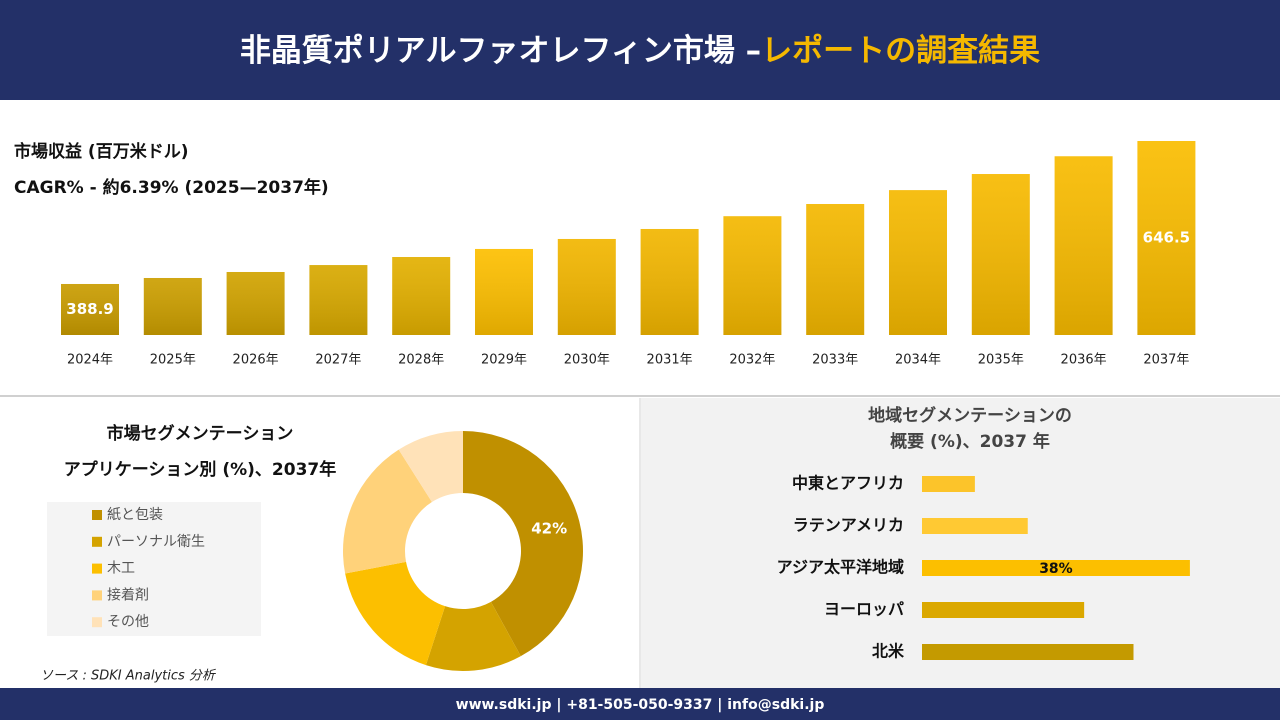 The height and width of the screenshot is (720, 1280). Describe the element at coordinates (752, 360) in the screenshot. I see `x-tick-label: 2032年` at that location.